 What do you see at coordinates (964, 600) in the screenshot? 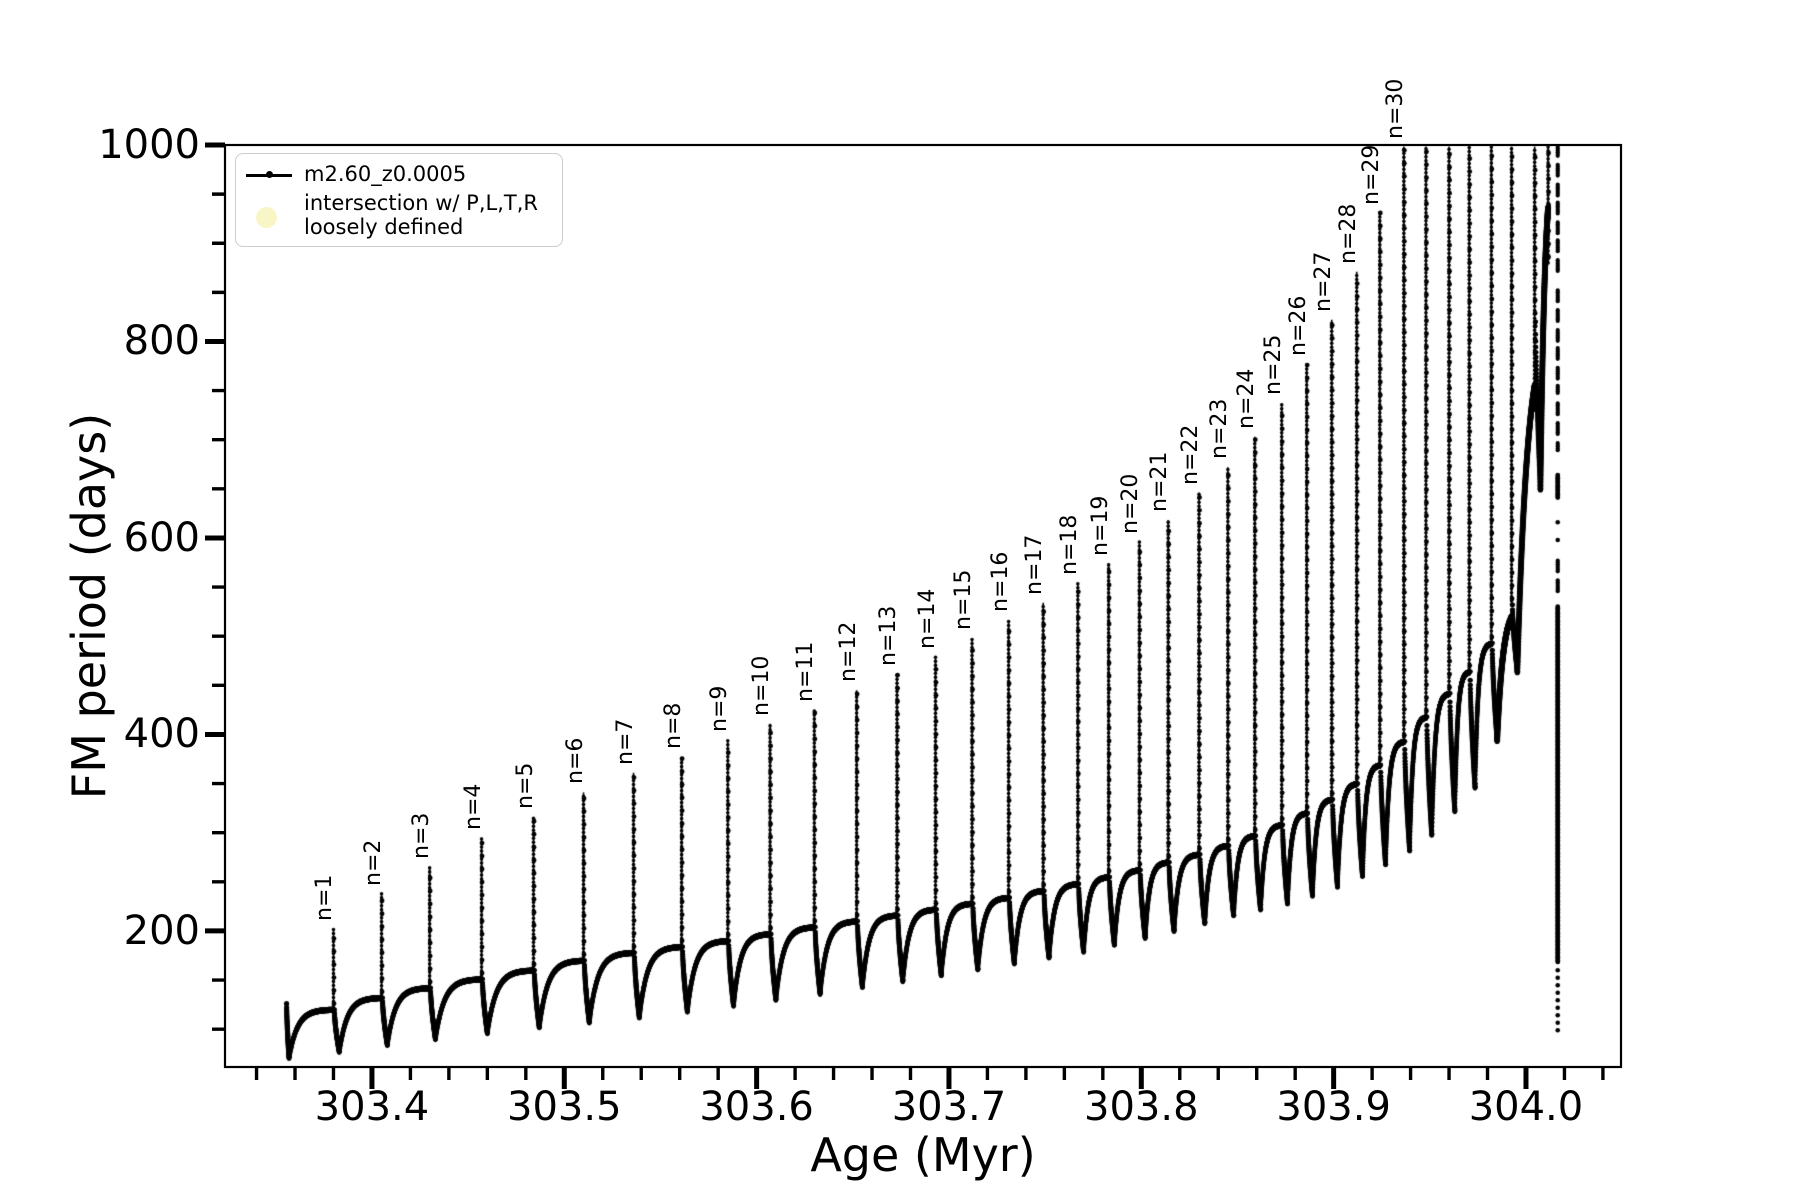
I see `spike-label: n=15` at bounding box center [964, 600].